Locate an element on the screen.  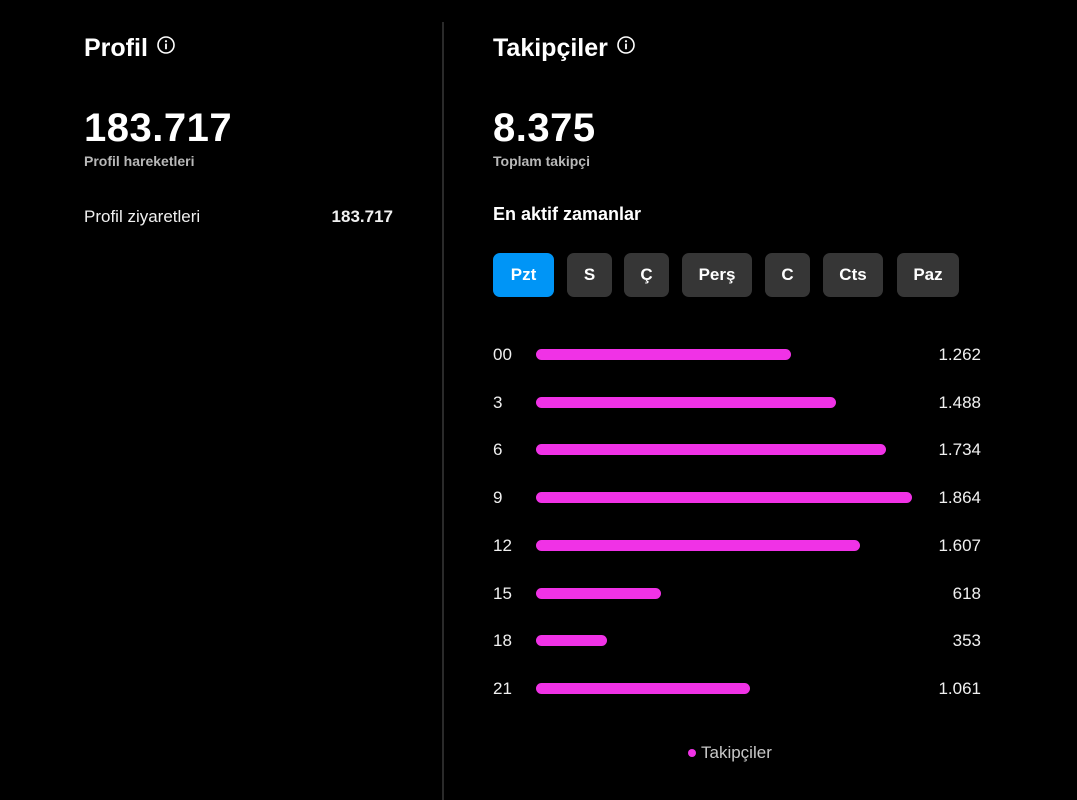
legend-label: Takipçiler is located at coordinates (736, 752).